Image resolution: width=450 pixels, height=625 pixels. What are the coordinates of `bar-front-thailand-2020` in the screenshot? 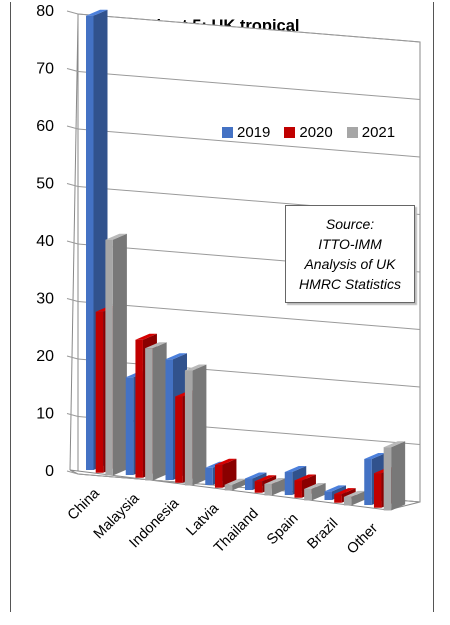 It's located at (258, 487).